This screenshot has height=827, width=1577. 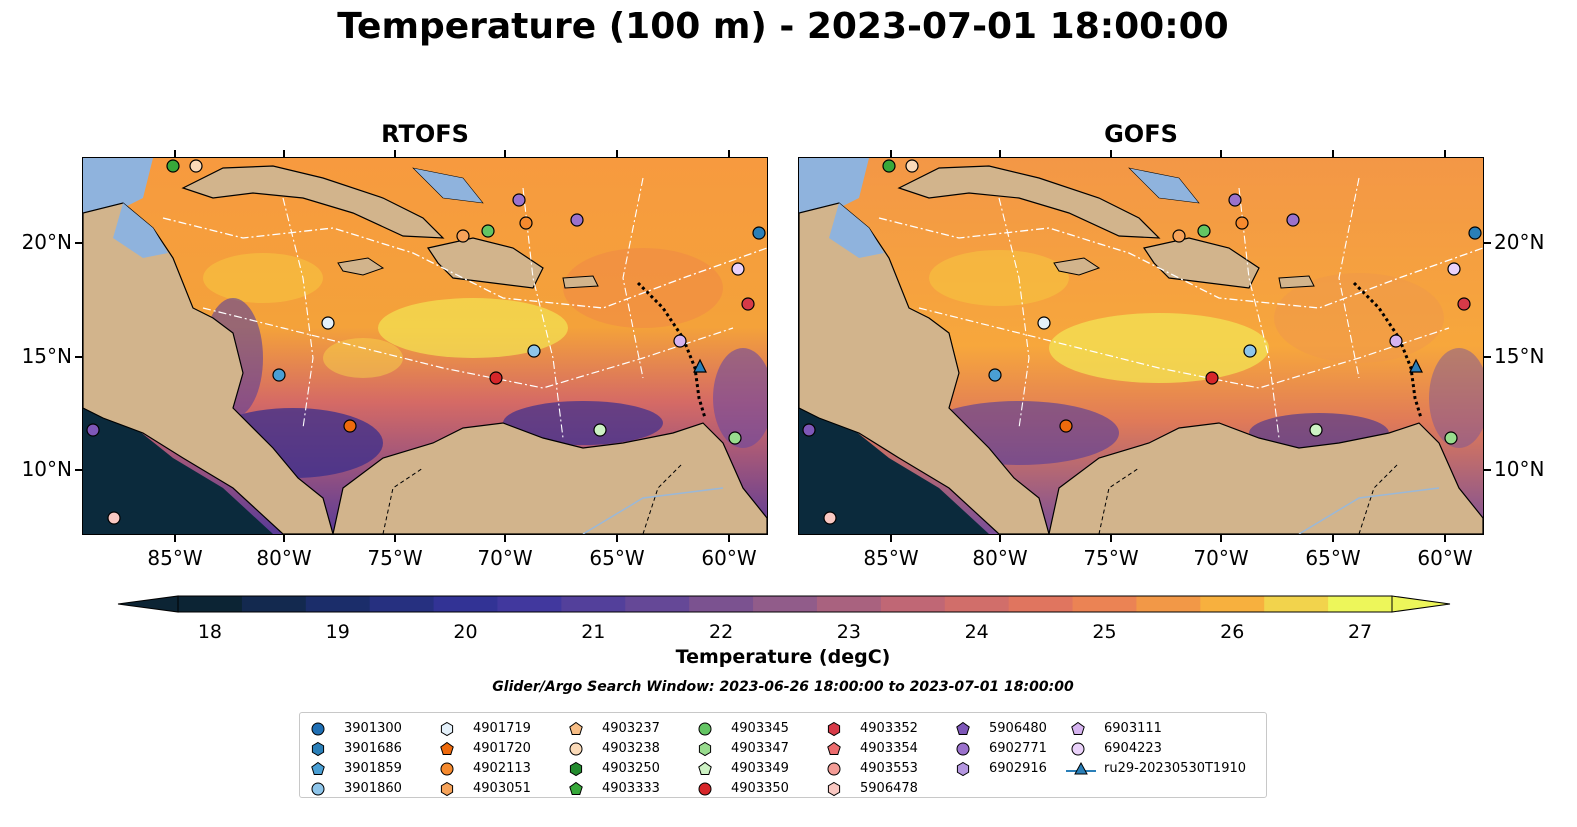 I want to click on y-tick-label-left: 20°N, so click(x=46, y=242).